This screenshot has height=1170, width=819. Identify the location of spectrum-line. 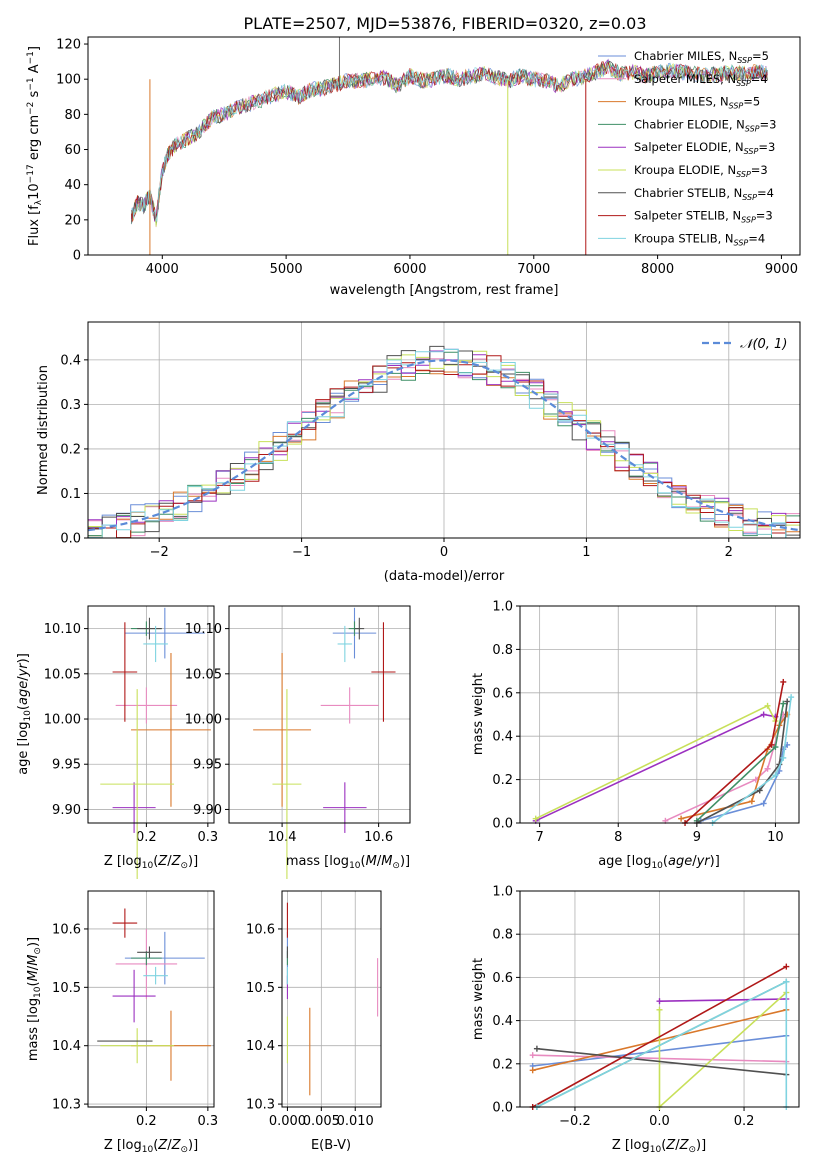
(449, 142).